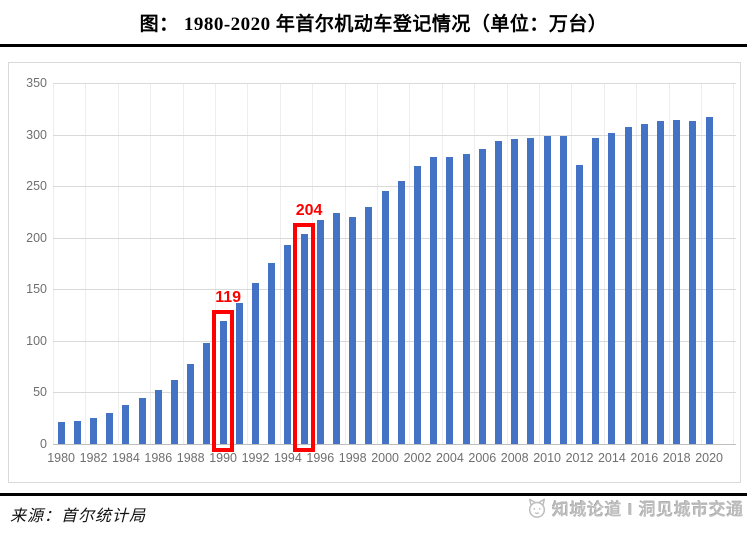 This screenshot has height=536, width=747. I want to click on annotation-box, so click(223, 381).